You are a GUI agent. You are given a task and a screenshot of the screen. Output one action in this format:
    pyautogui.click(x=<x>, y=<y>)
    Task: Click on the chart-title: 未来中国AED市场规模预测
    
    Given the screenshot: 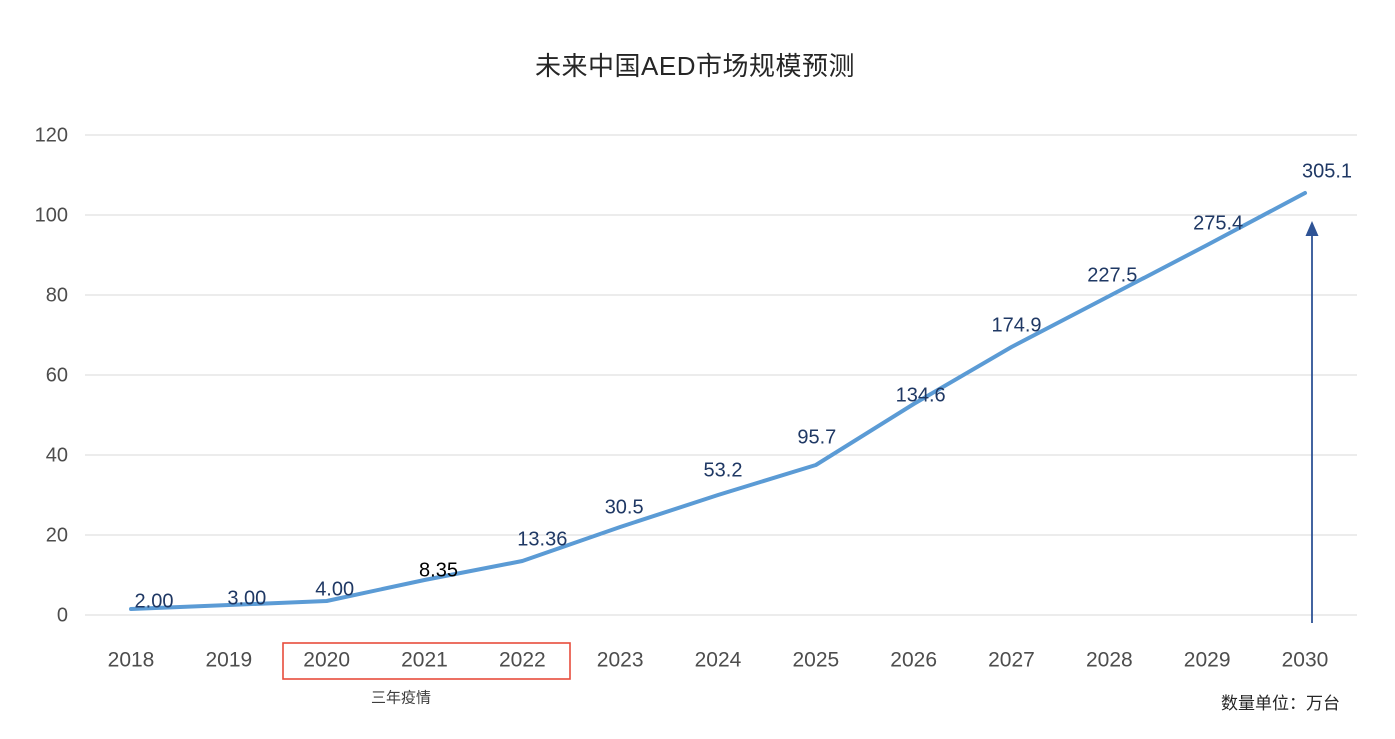 What is the action you would take?
    pyautogui.click(x=695, y=66)
    